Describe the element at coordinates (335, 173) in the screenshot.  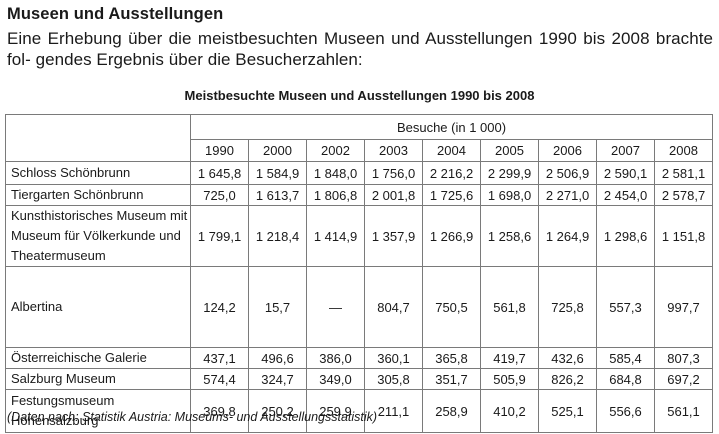
I see `value-cell: 1 848,0` at that location.